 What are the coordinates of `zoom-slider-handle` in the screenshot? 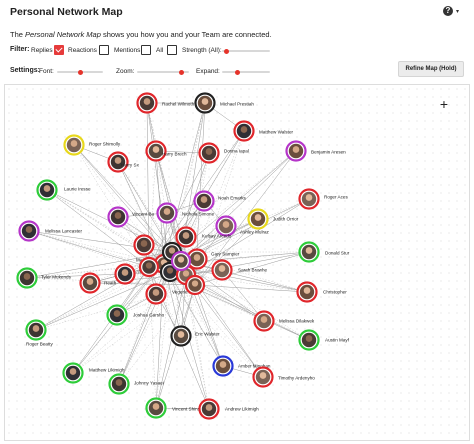 It's located at (182, 72).